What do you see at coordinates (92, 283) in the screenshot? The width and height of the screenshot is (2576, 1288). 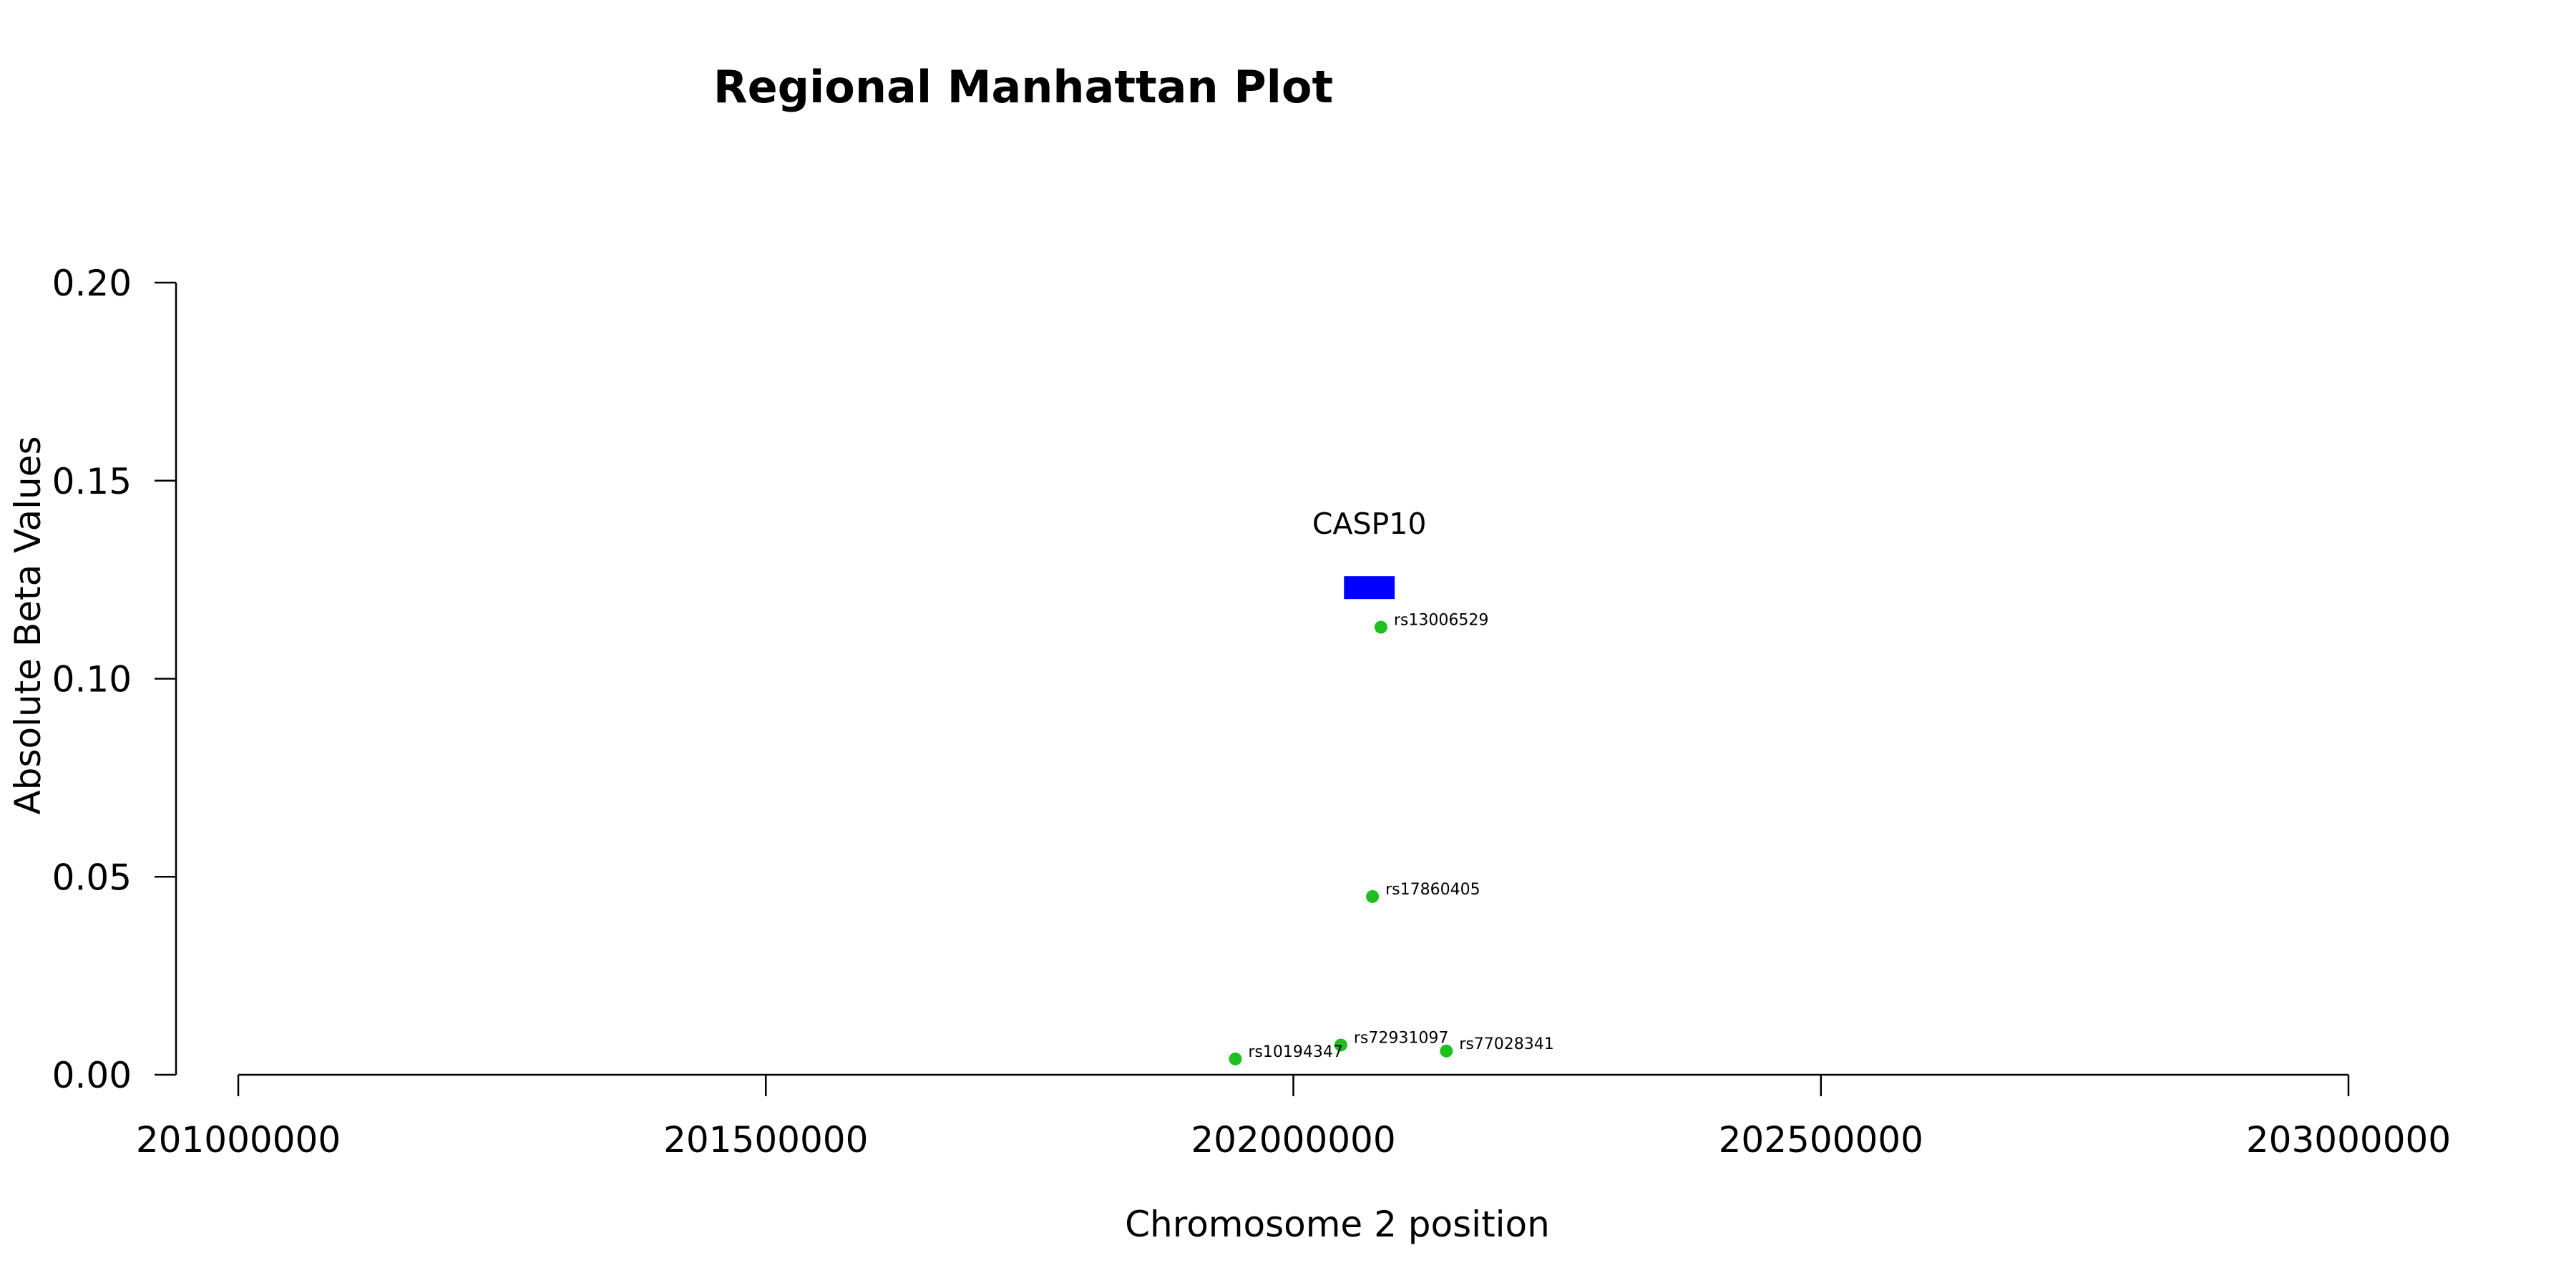 I see `y-tick-label: 0.20` at bounding box center [92, 283].